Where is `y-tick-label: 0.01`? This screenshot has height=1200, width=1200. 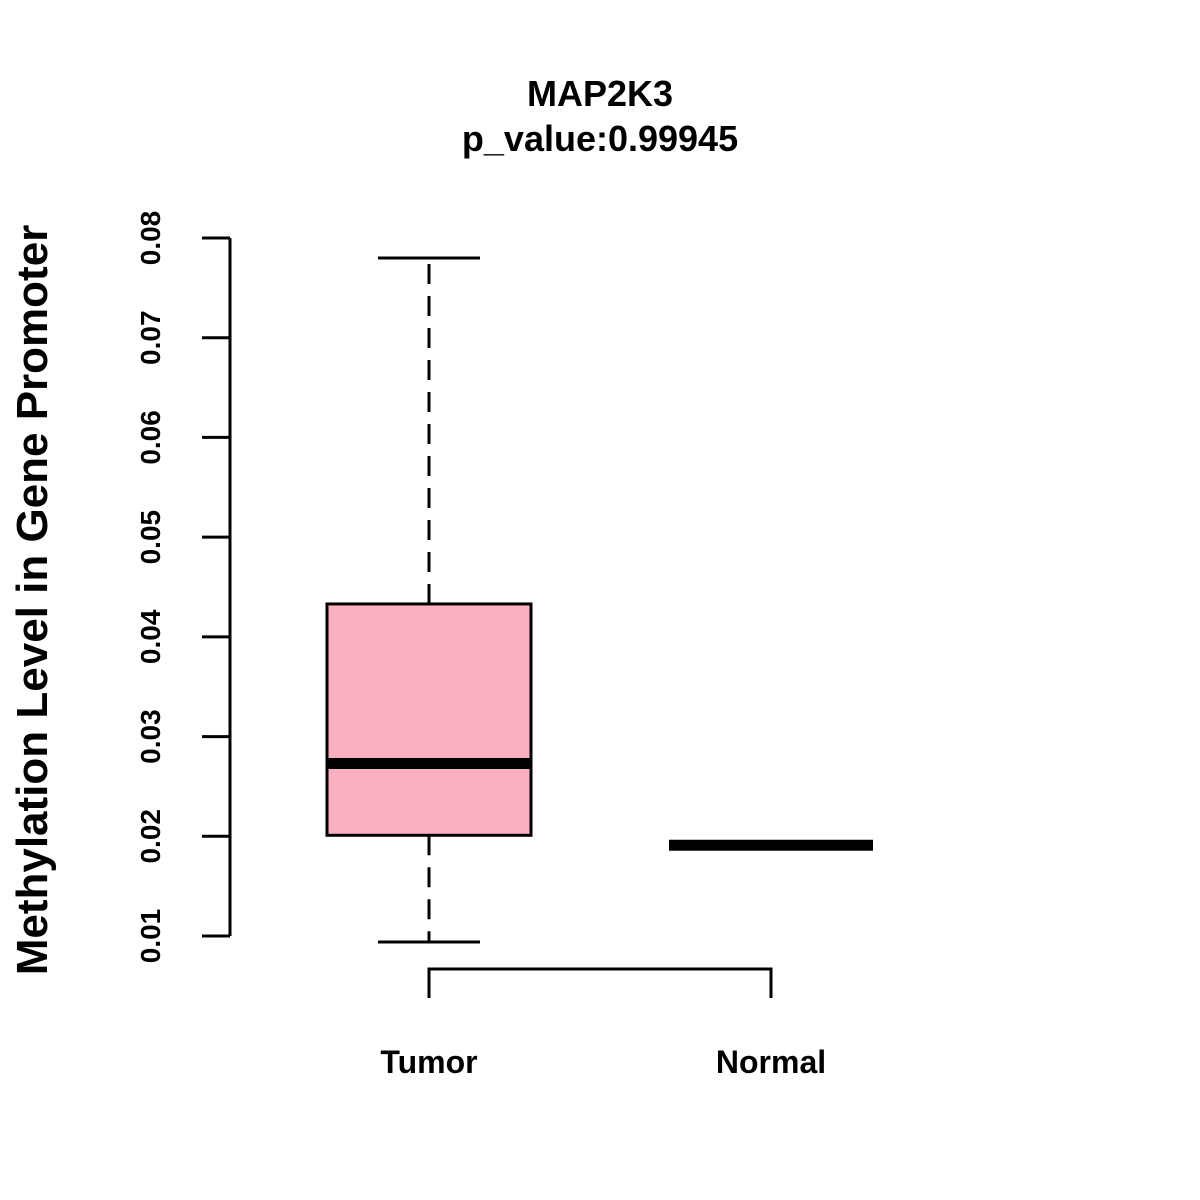
y-tick-label: 0.01 is located at coordinates (150, 936).